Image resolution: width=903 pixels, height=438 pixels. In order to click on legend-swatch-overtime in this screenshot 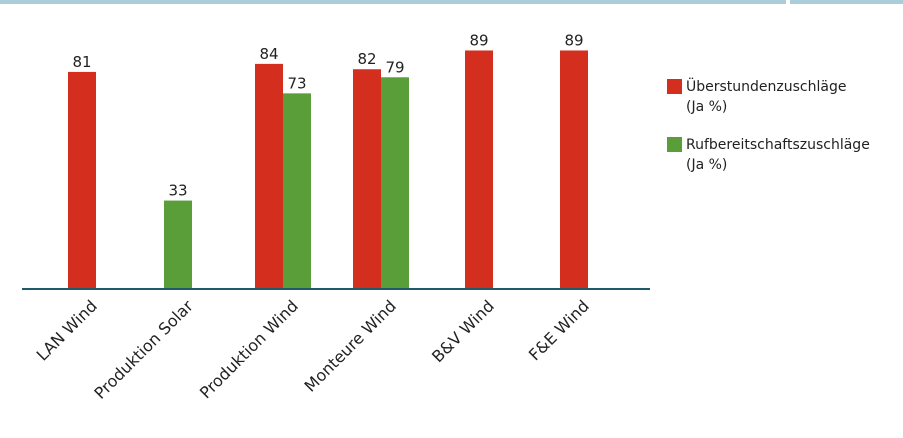, I will do `click(674, 86)`.